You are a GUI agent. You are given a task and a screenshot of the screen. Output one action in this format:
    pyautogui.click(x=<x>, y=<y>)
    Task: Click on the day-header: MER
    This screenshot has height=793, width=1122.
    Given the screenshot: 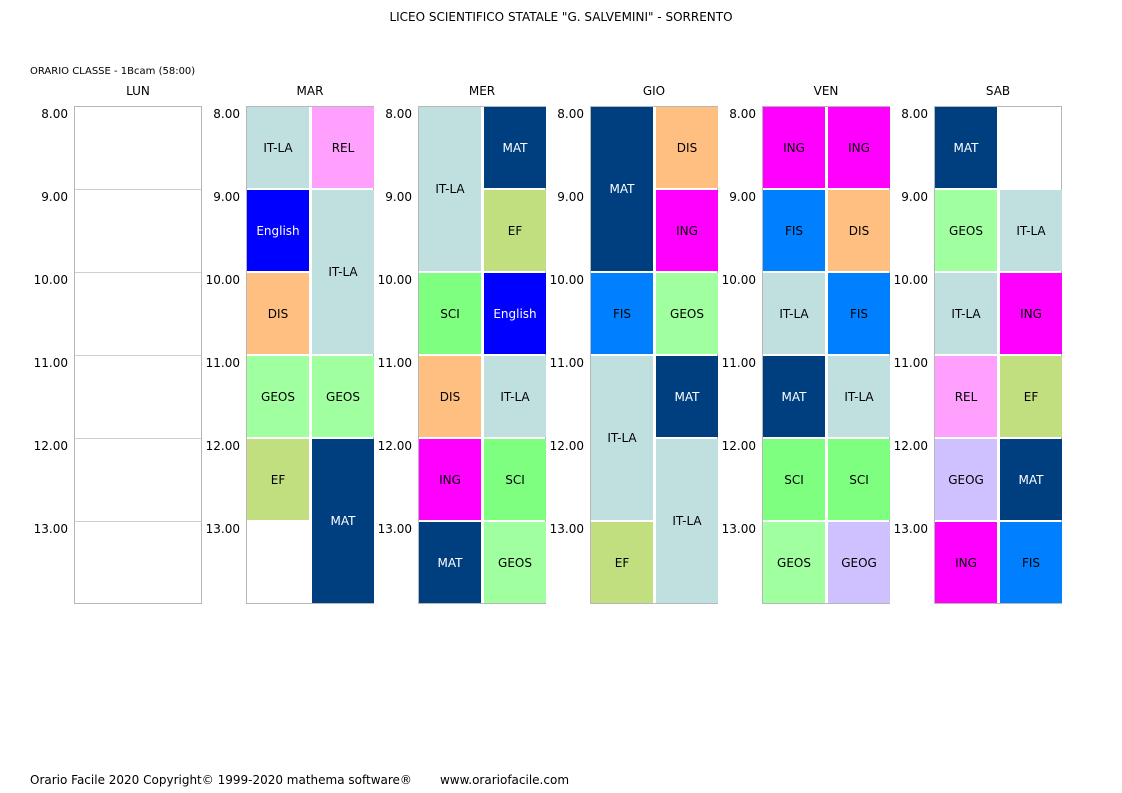 What is the action you would take?
    pyautogui.click(x=482, y=91)
    